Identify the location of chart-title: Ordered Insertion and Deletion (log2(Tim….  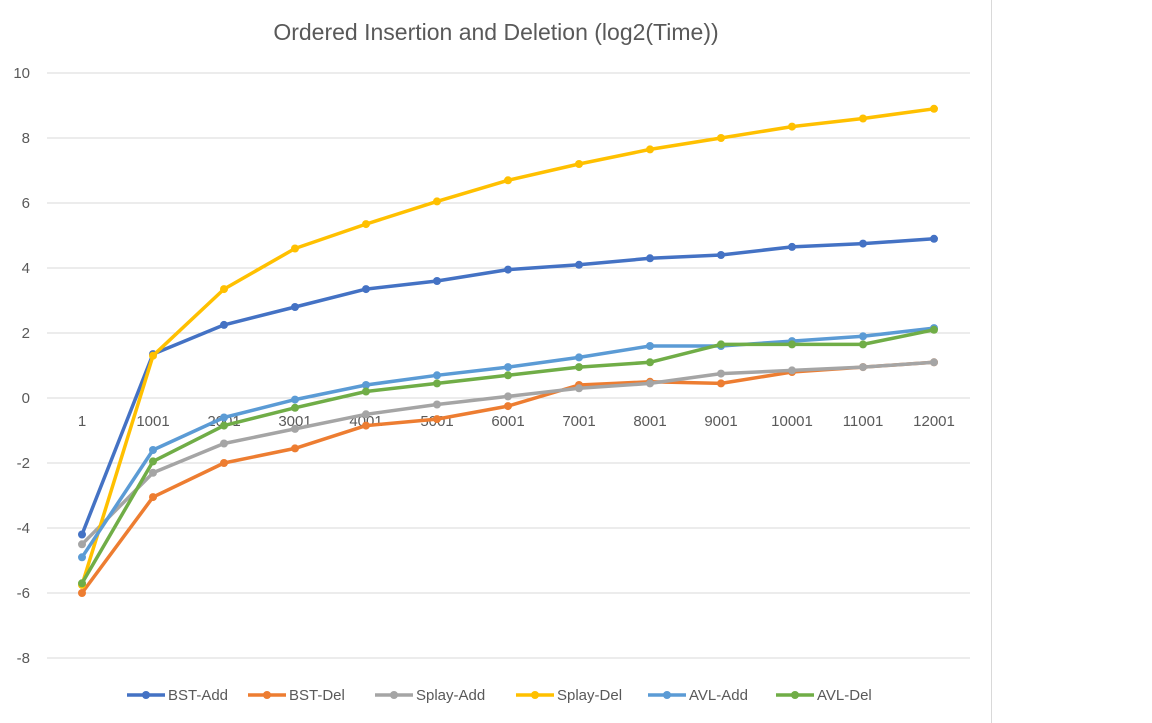
(495, 32).